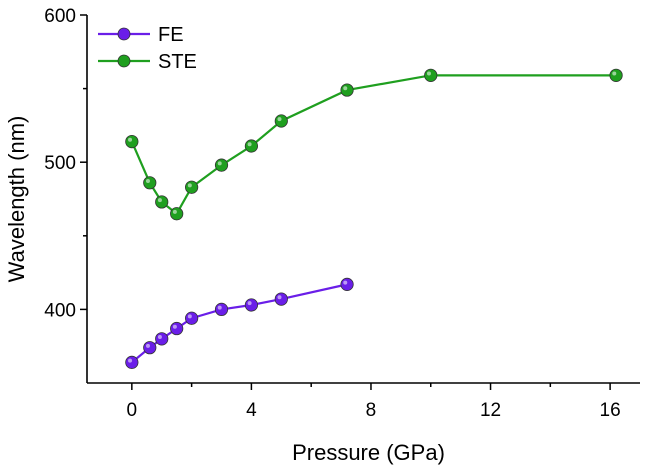 This screenshot has width=649, height=467. Describe the element at coordinates (60, 16) in the screenshot. I see `y-tick-label: 600` at that location.